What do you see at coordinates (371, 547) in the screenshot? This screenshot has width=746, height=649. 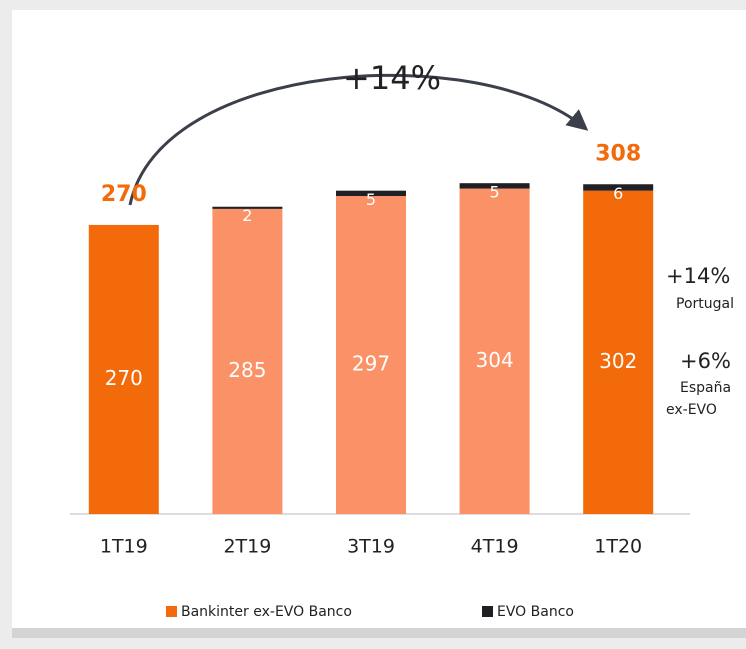 I see `x-tick-label: 3T19` at bounding box center [371, 547].